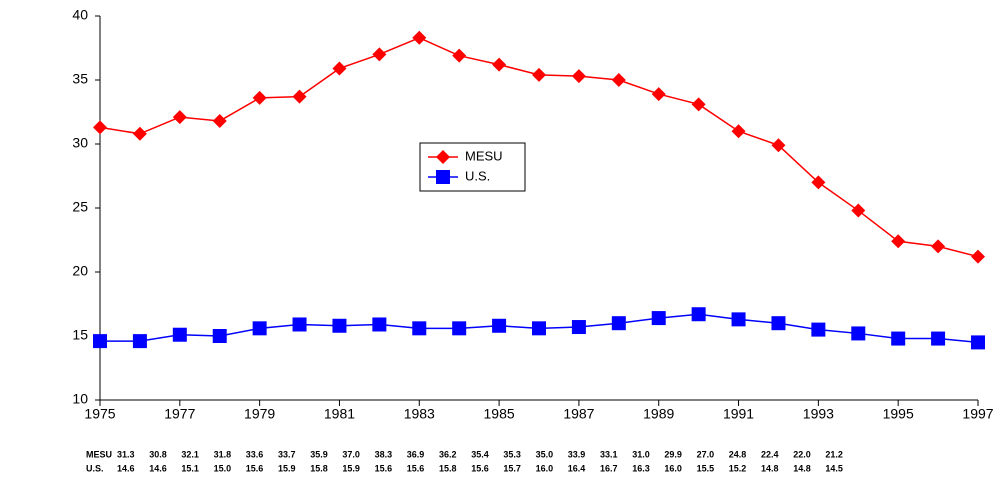  Describe the element at coordinates (339, 414) in the screenshot. I see `x-tick-label: 1981` at that location.